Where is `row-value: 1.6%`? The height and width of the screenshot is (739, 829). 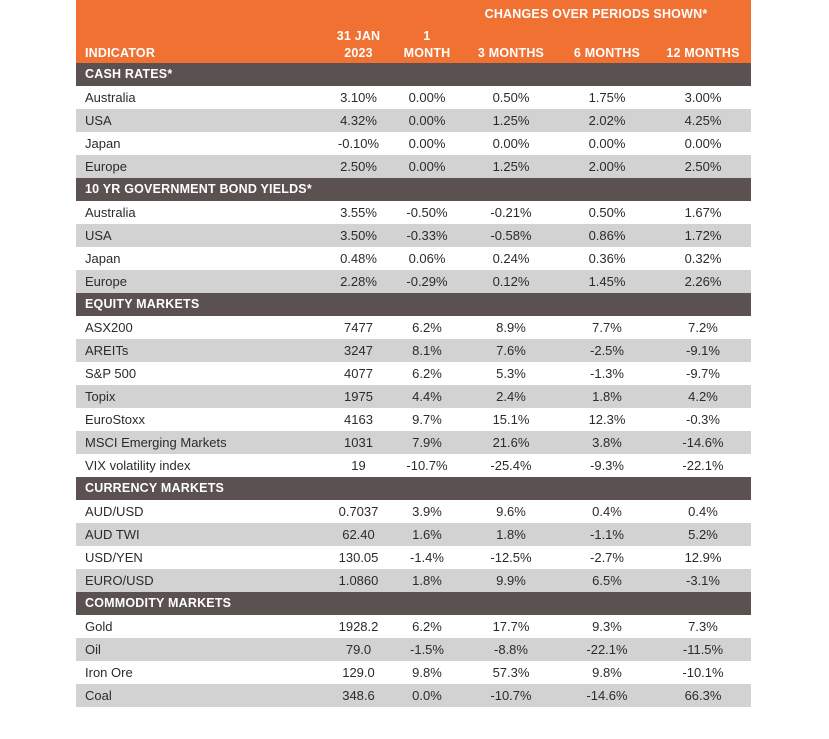
row-value: 1.6% is located at coordinates (427, 534).